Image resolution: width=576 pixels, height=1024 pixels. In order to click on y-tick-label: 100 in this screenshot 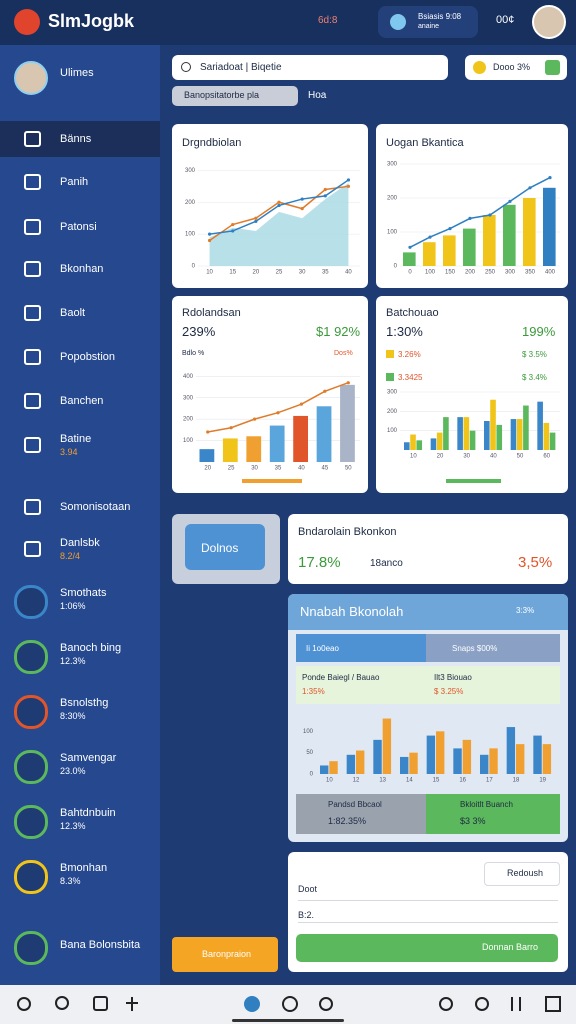, I will do `click(308, 732)`.